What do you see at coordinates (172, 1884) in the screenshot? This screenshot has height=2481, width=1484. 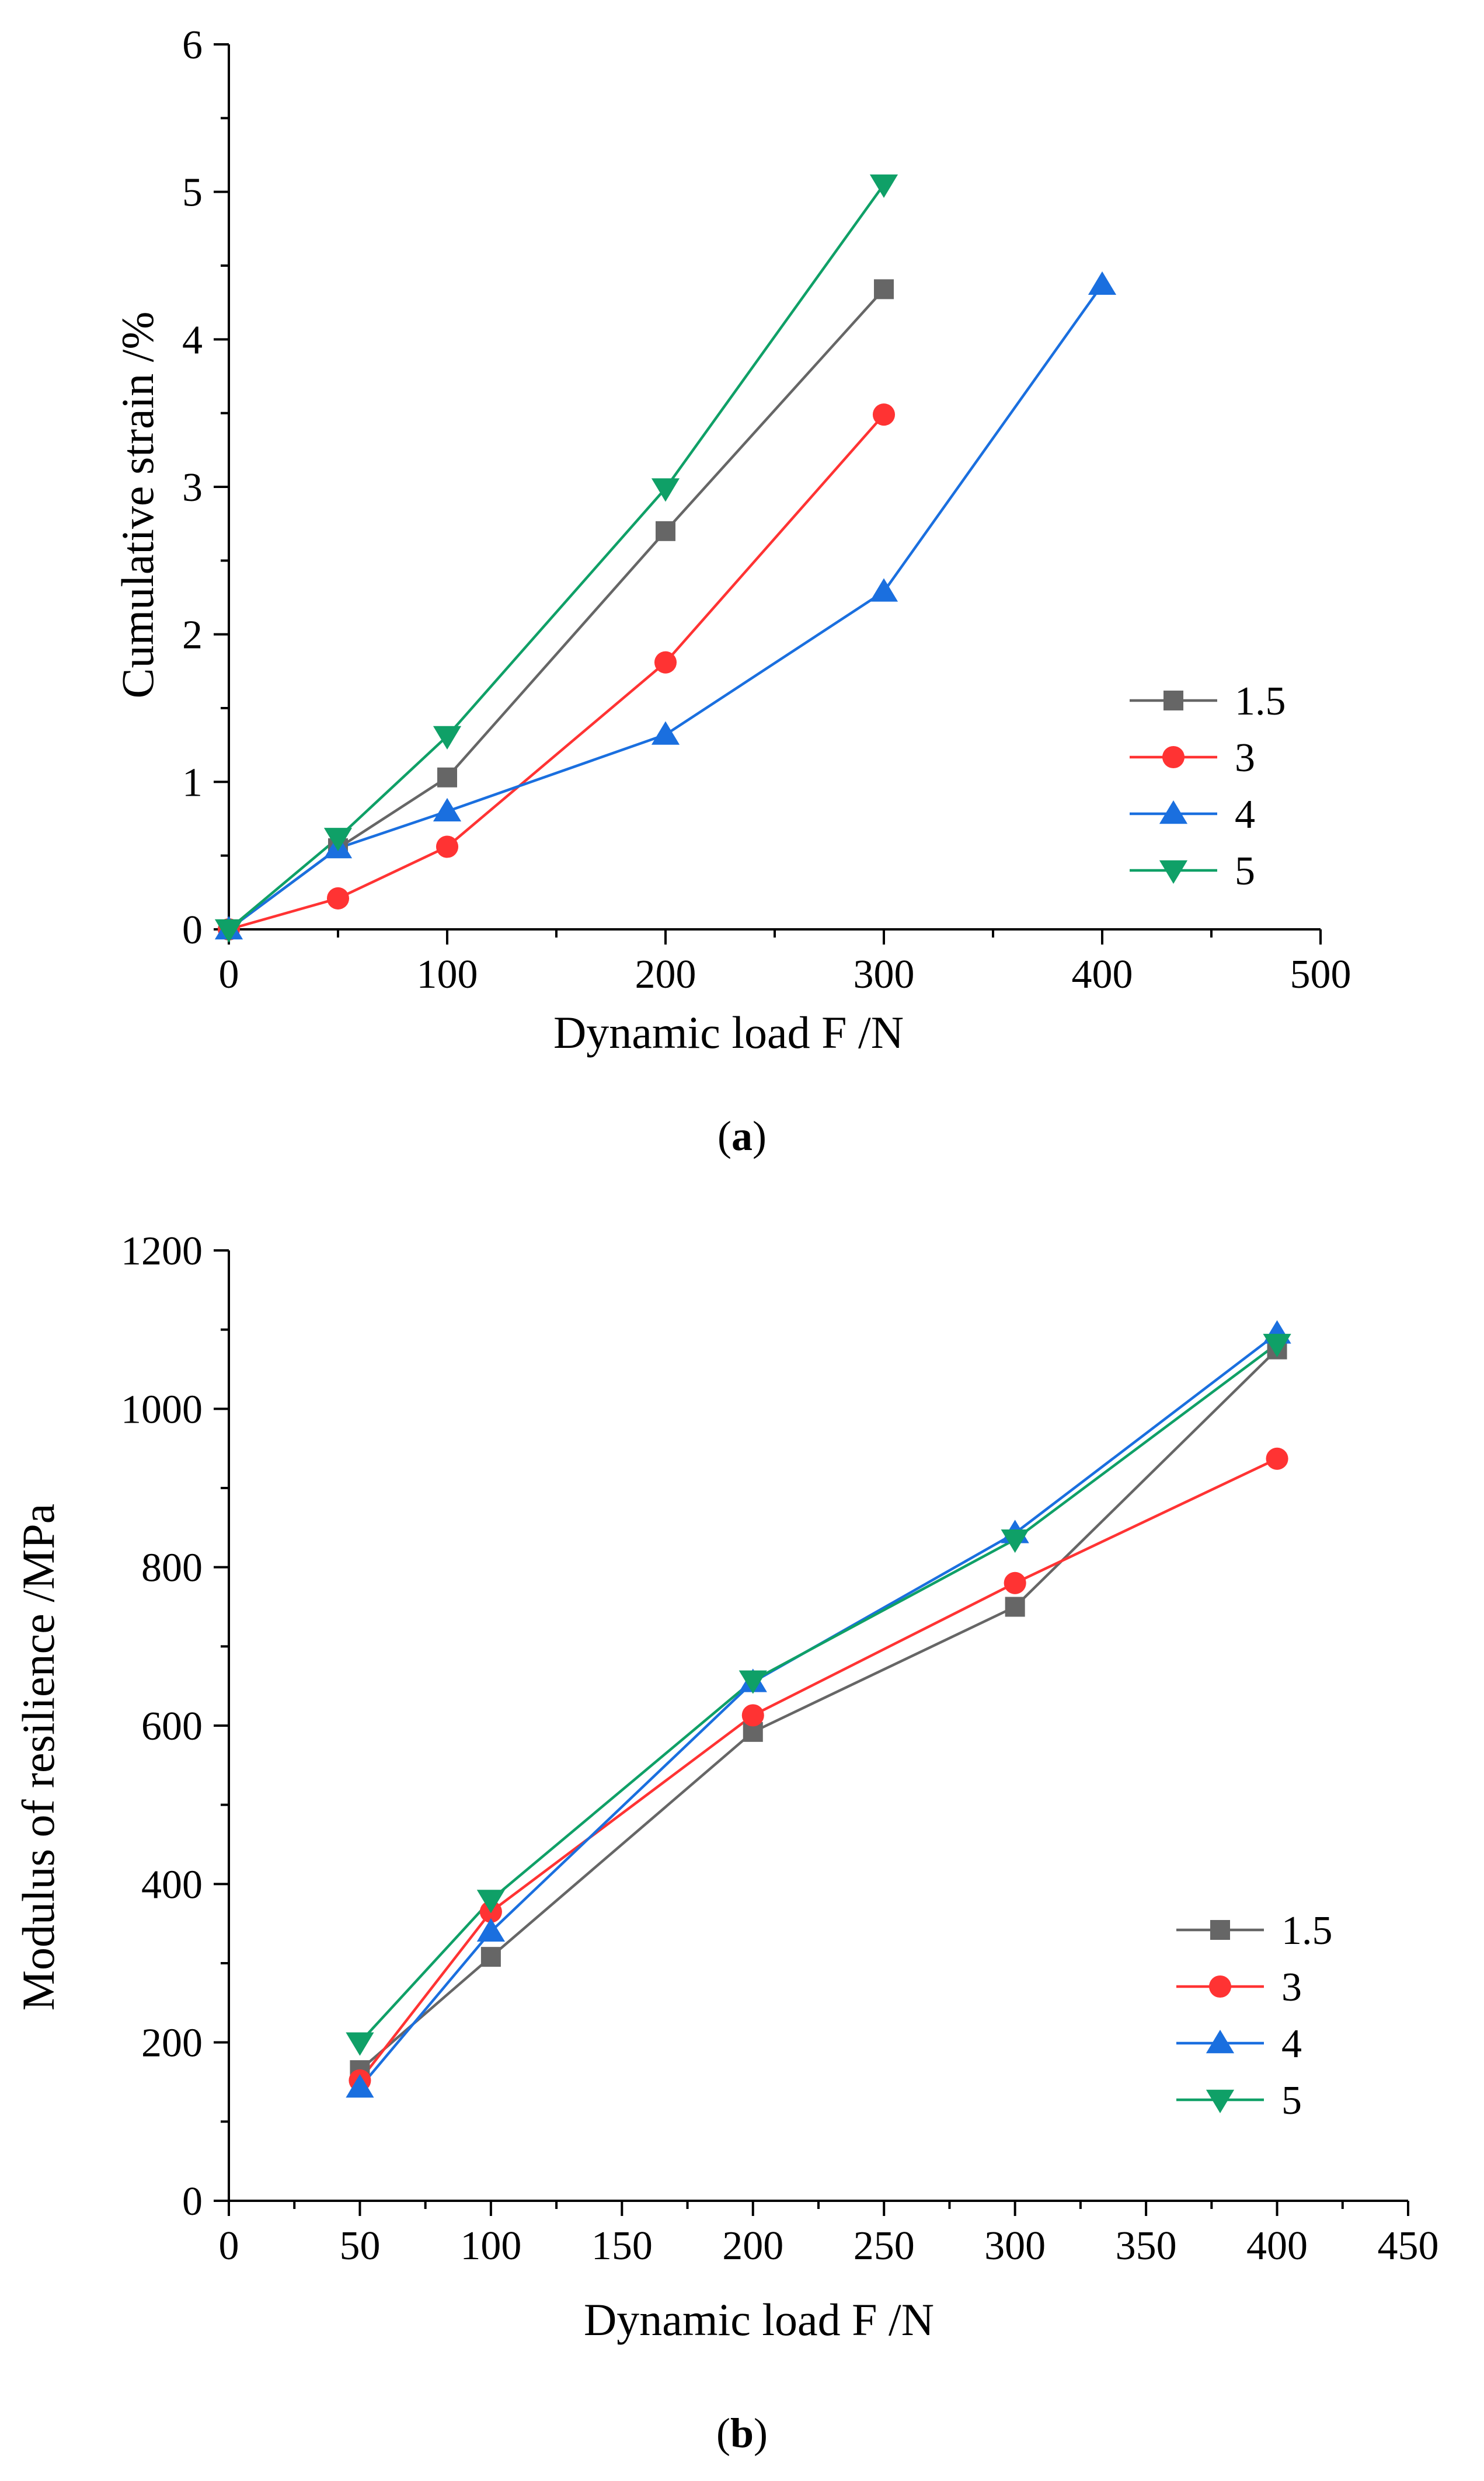 I see `y-tick-label: 400` at bounding box center [172, 1884].